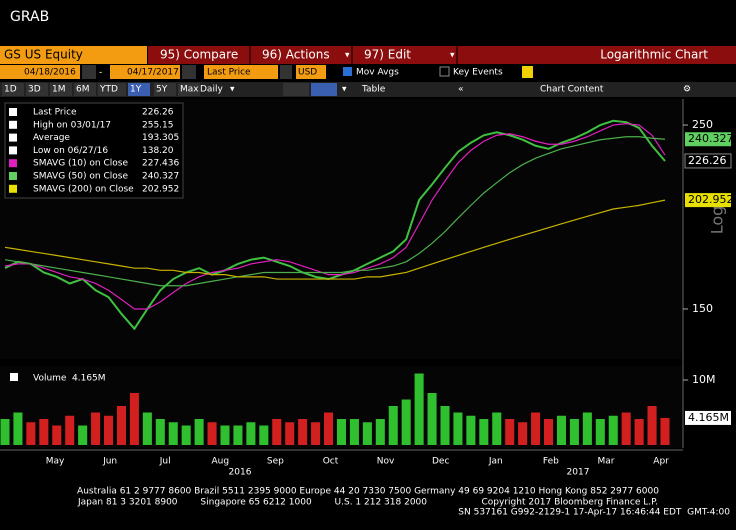 This screenshot has width=736, height=530. What do you see at coordinates (10, 90) in the screenshot?
I see `range-label: 1D` at bounding box center [10, 90].